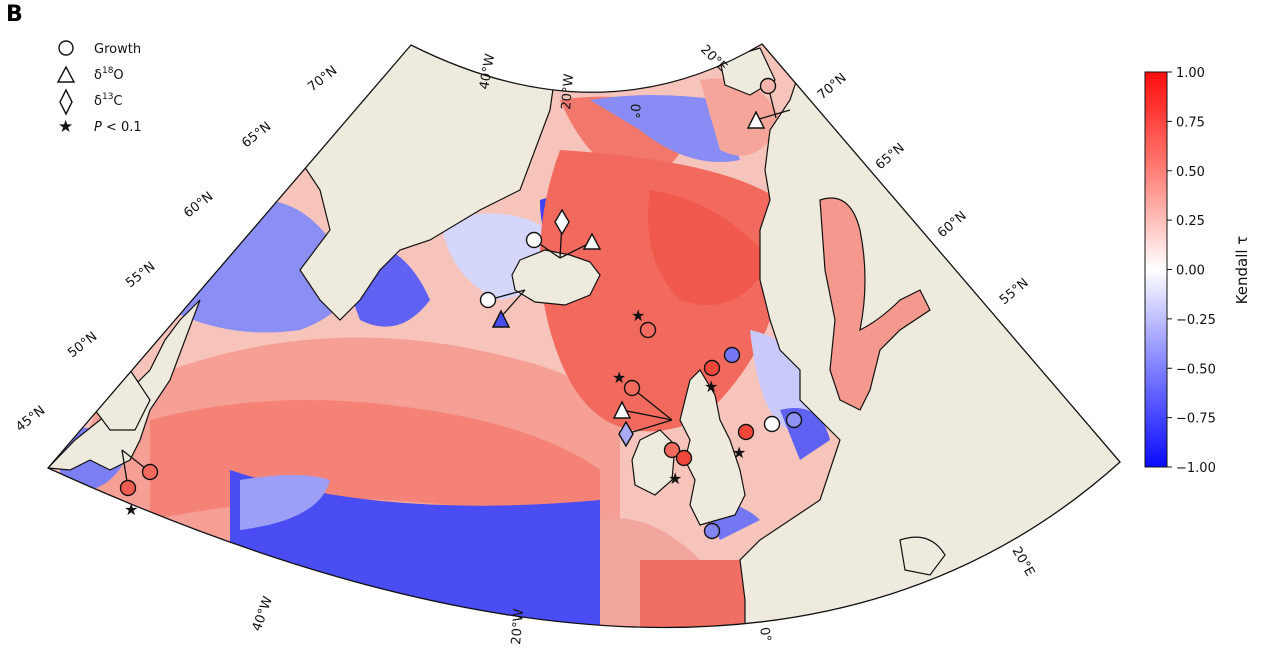 This screenshot has height=661, width=1280. I want to click on site-german-bight-circle-white, so click(772, 424).